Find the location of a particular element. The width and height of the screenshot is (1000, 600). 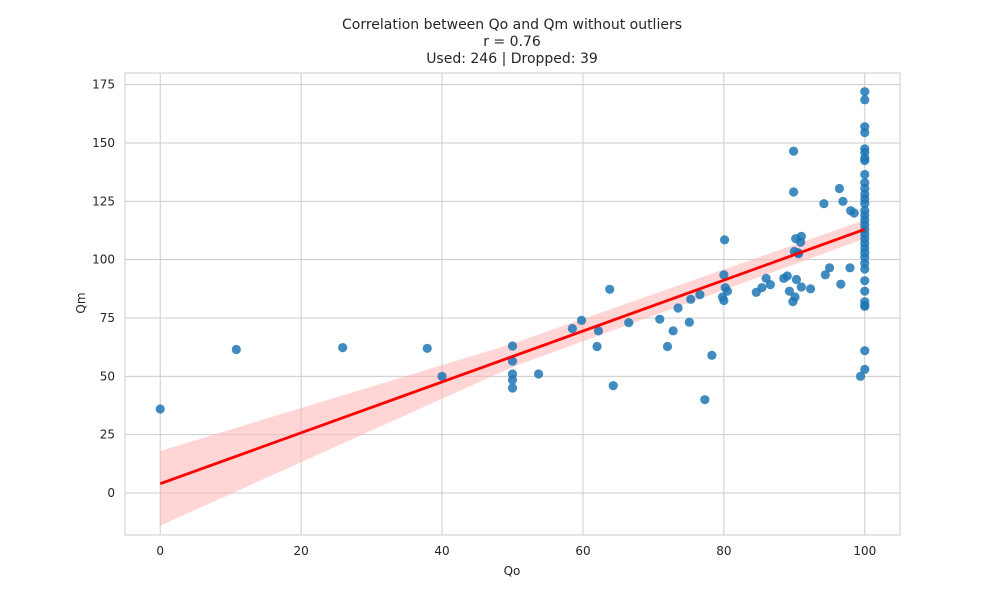

x-tick-label: 0 is located at coordinates (160, 551).